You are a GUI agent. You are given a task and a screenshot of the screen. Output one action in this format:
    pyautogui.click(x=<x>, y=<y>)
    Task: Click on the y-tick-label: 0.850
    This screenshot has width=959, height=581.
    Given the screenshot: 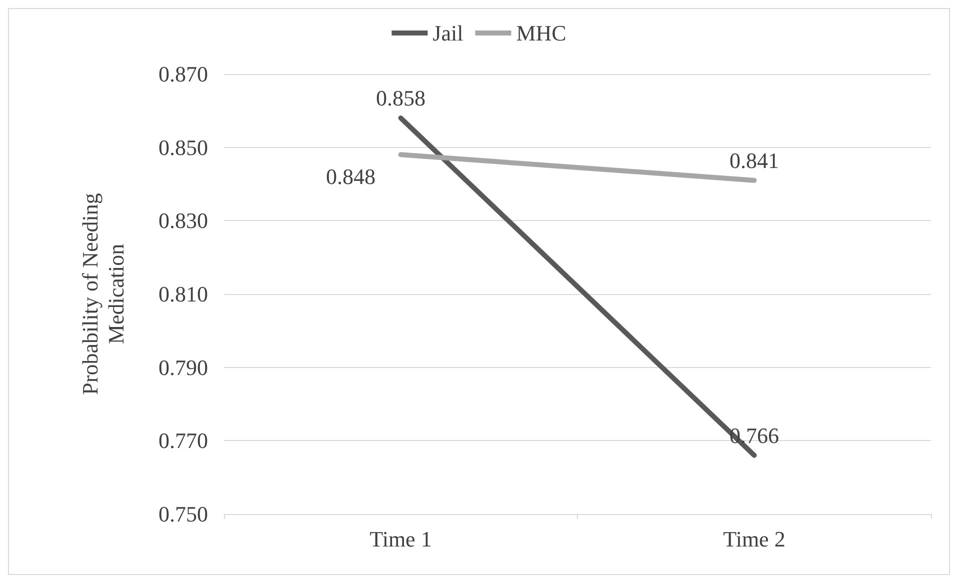 What is the action you would take?
    pyautogui.click(x=183, y=147)
    